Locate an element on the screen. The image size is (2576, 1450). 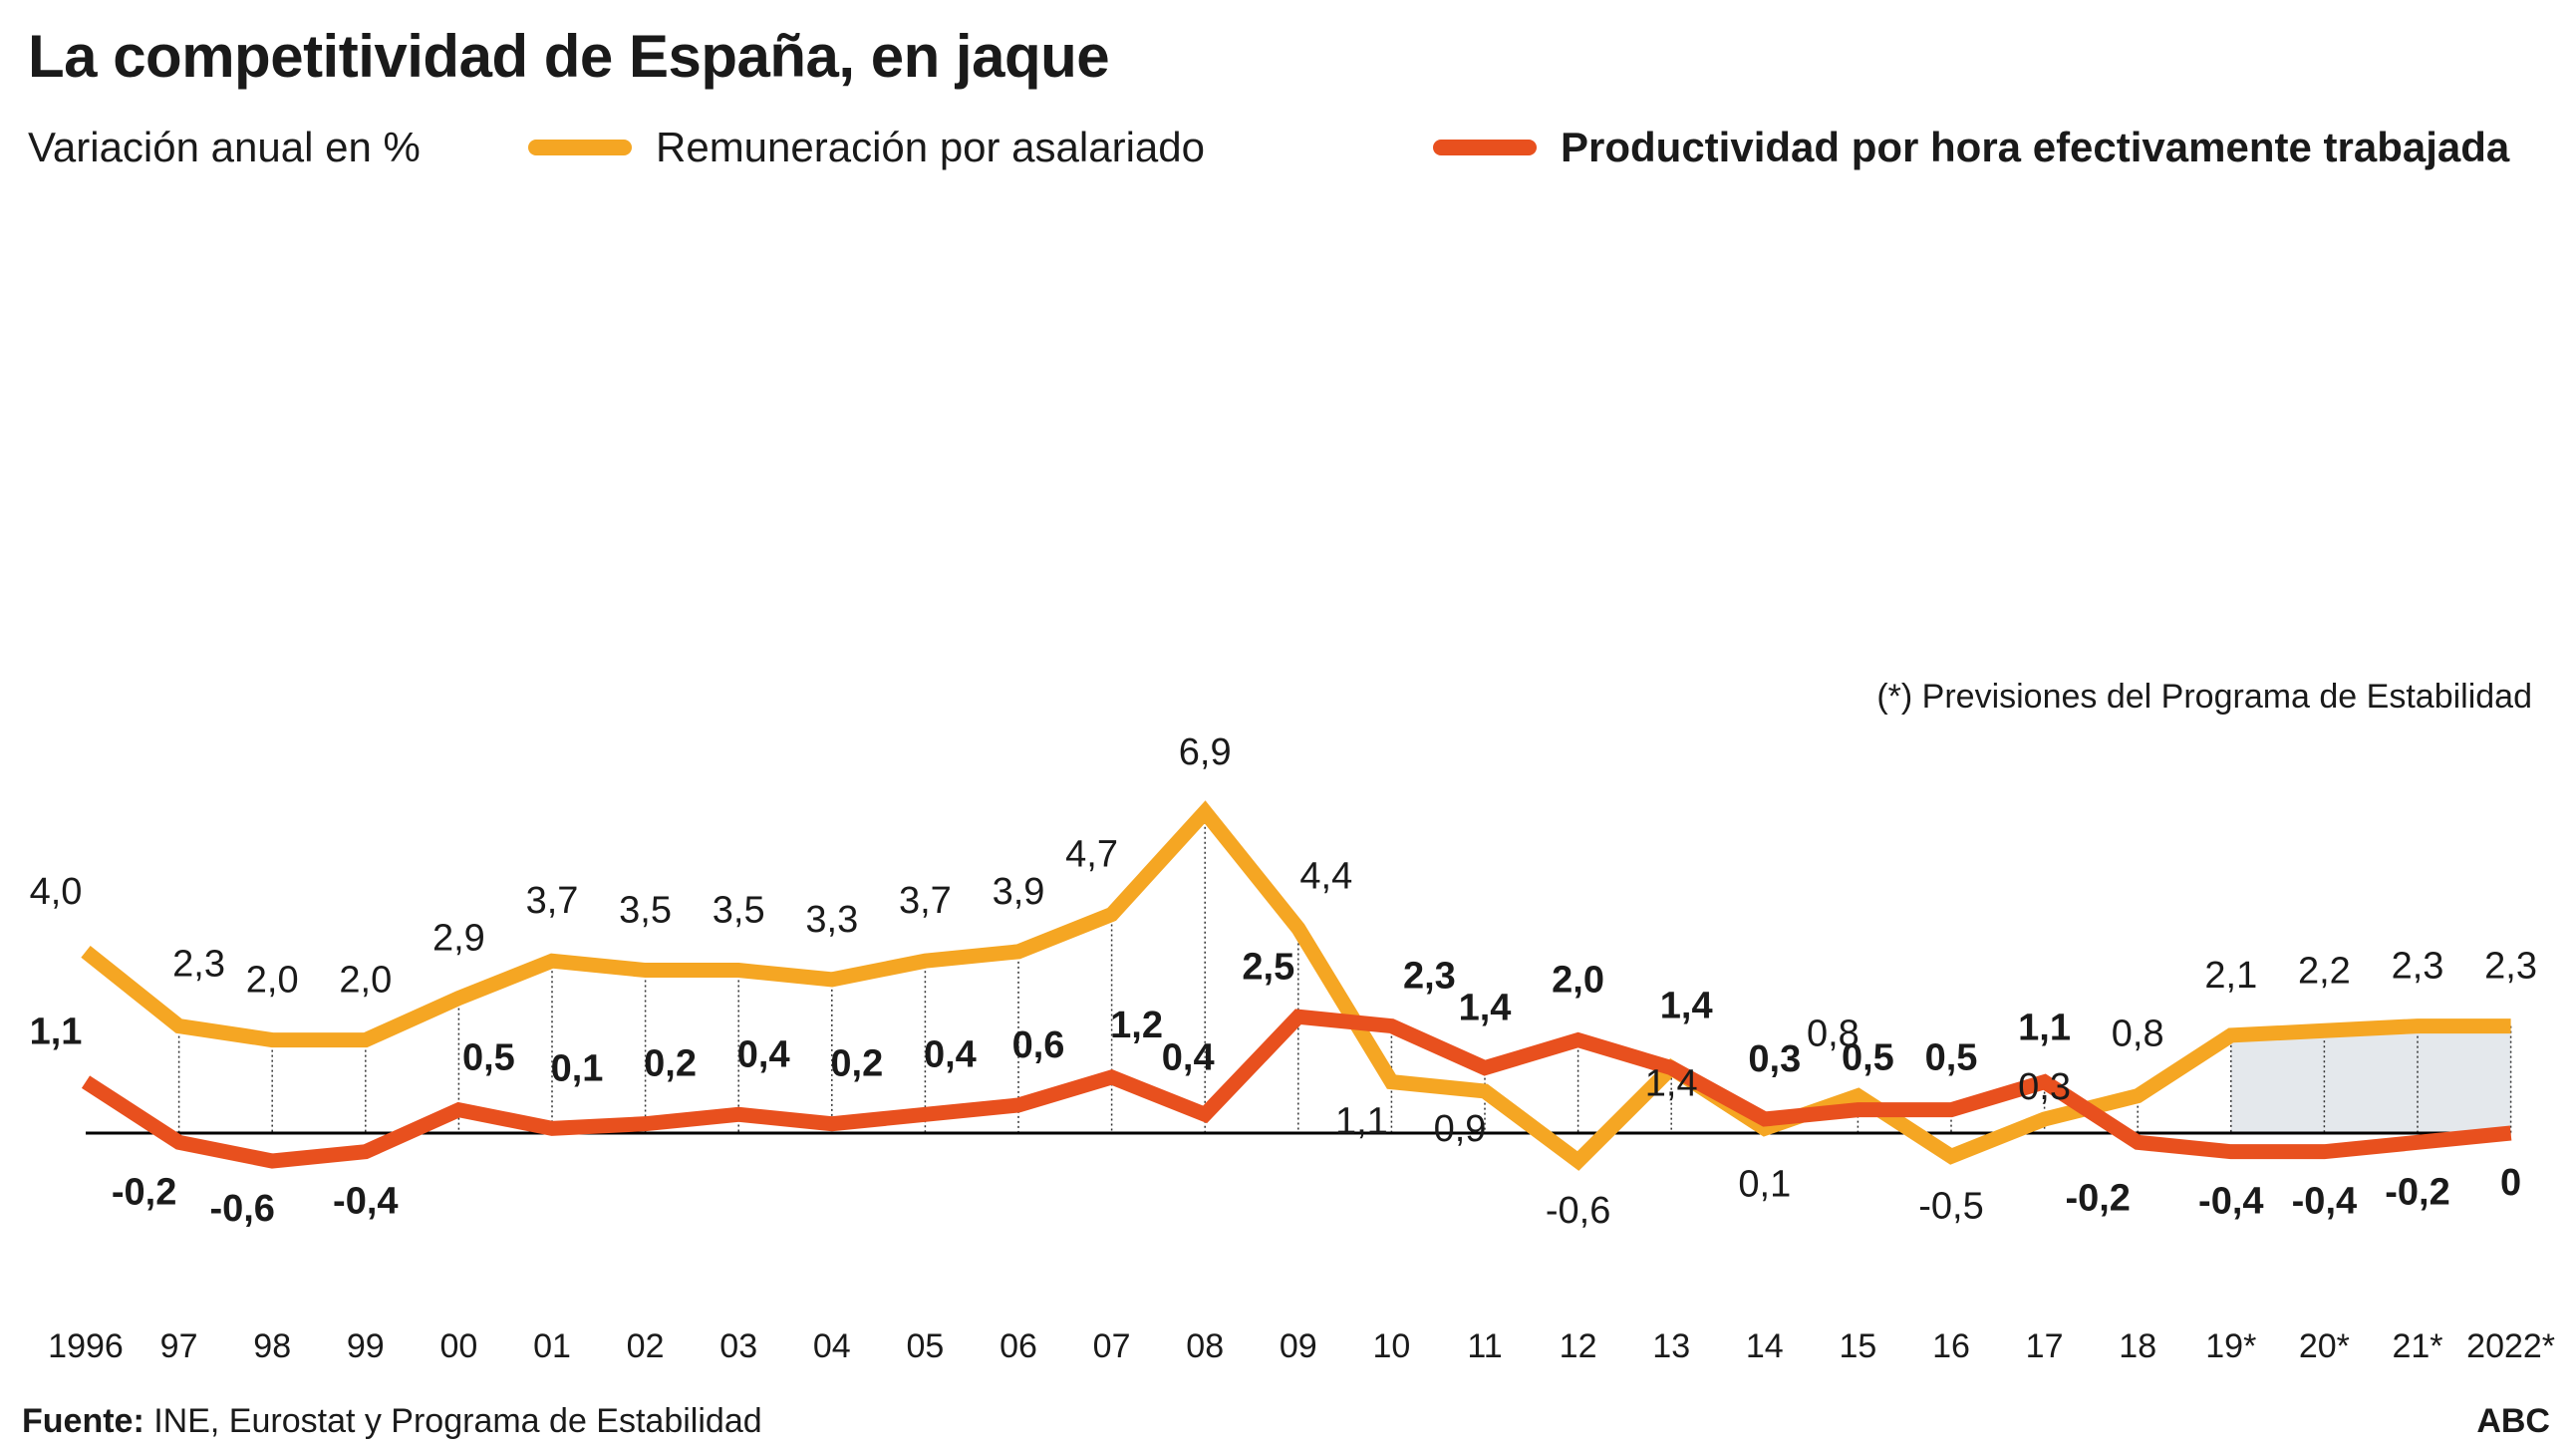
x-tick-label-0: 1996 is located at coordinates (86, 1346).